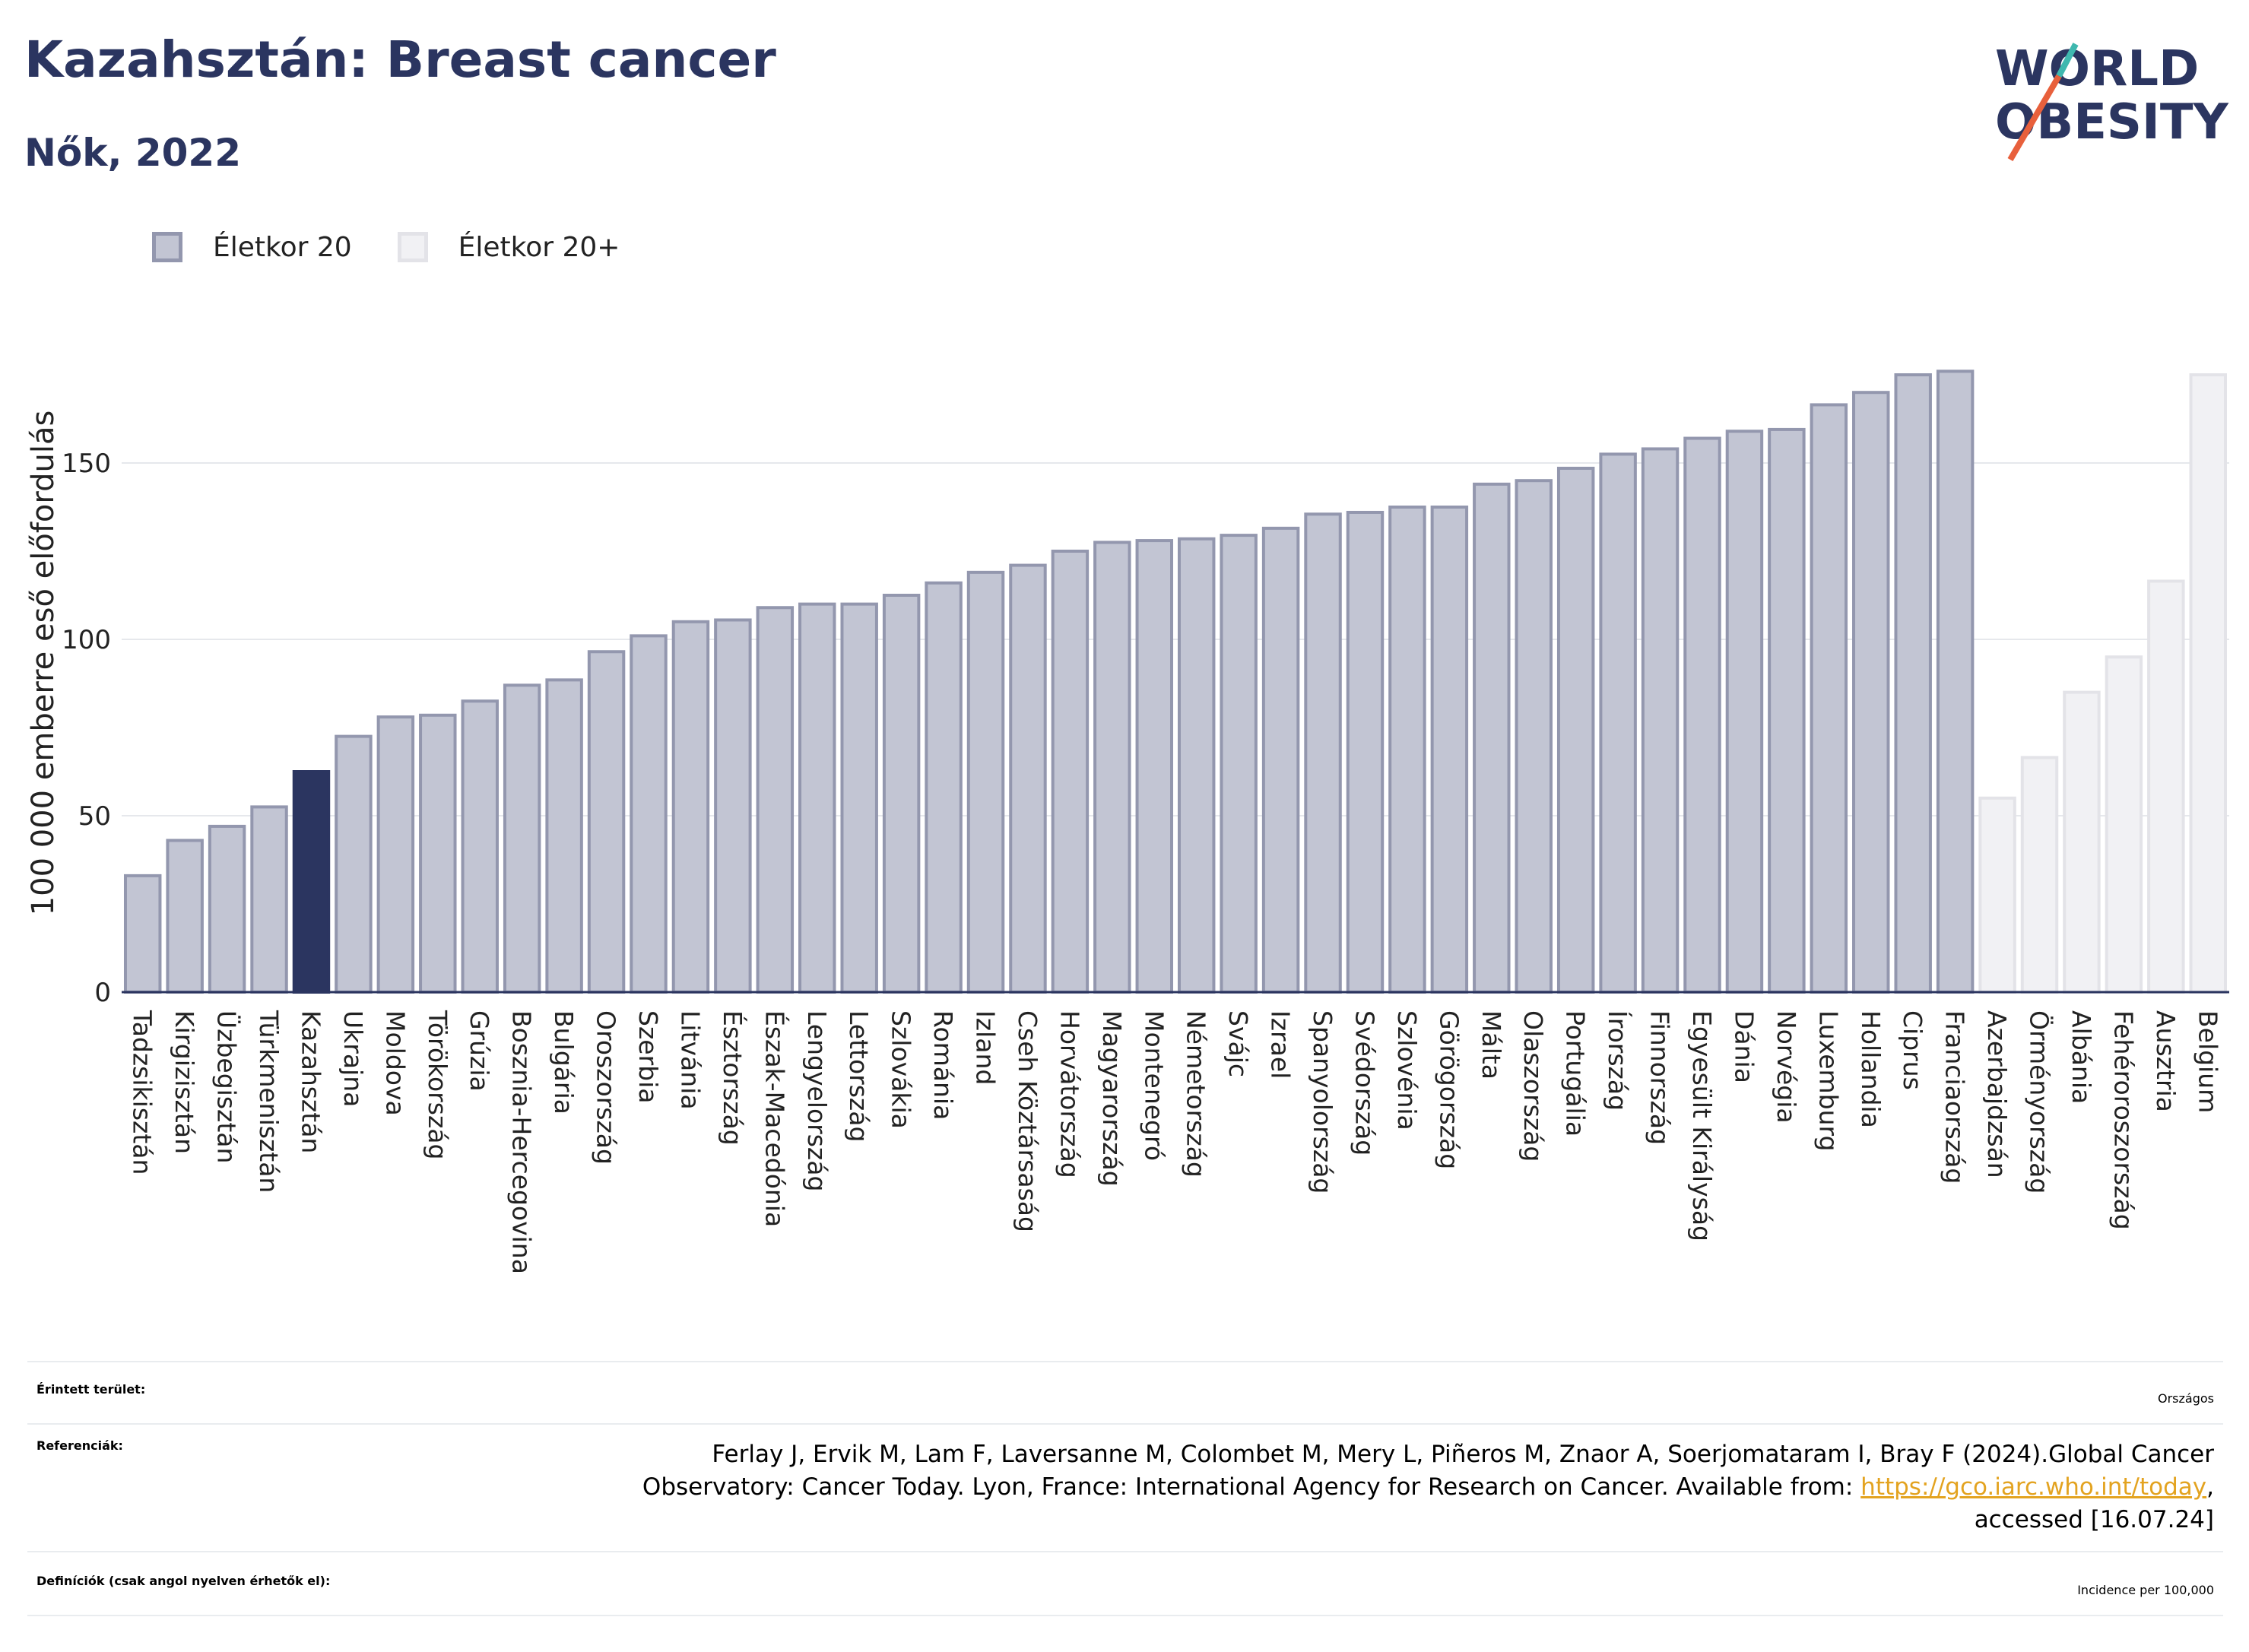 The image size is (2249, 1652). Describe the element at coordinates (1027, 1121) in the screenshot. I see `x-tick-label: Cseh Köztársaság` at that location.